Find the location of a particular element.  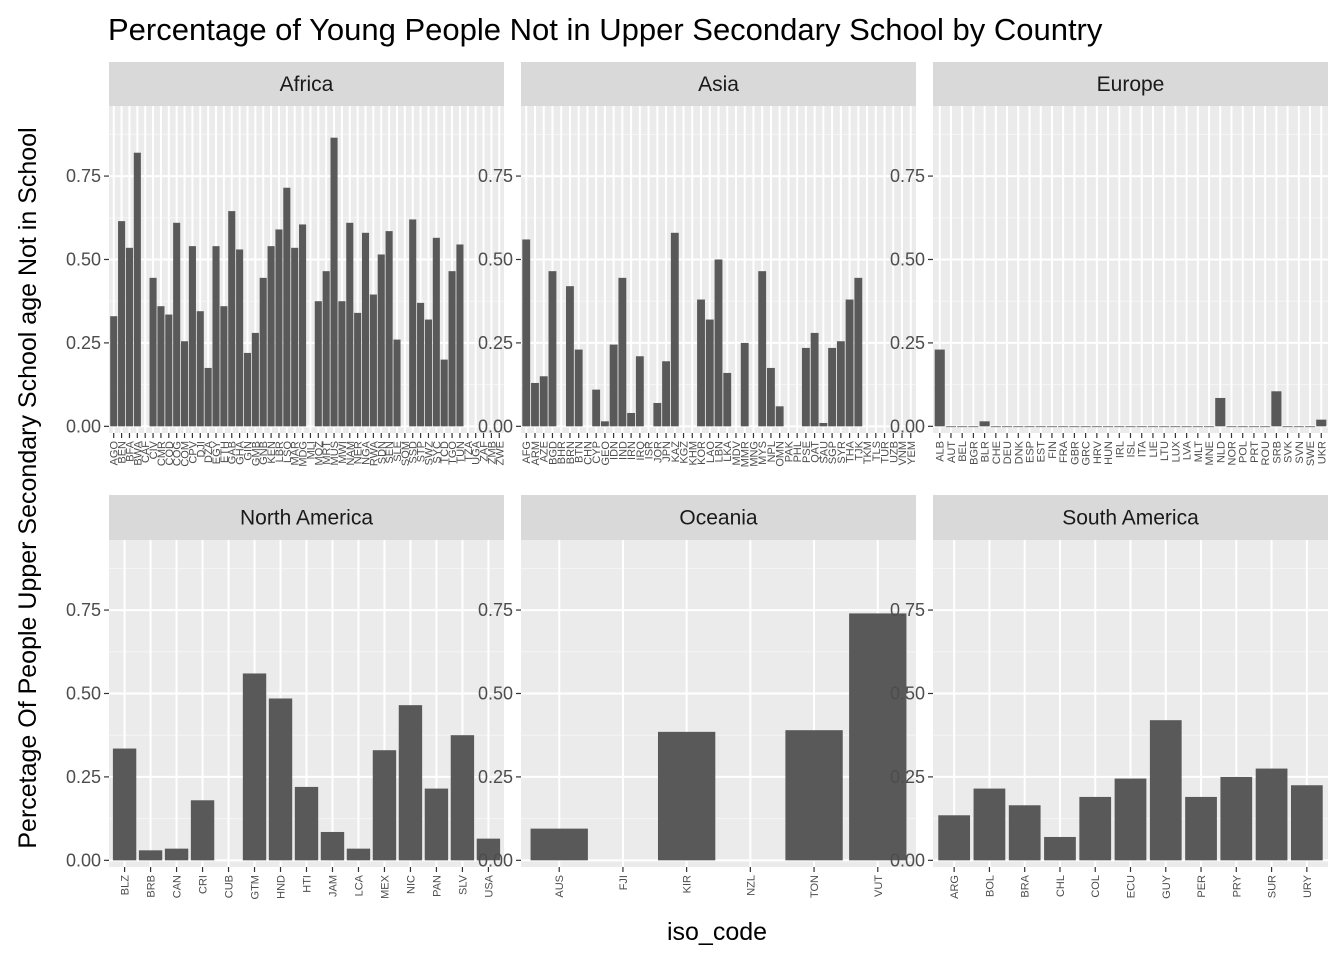

bar-asia-btn is located at coordinates (578, 388).